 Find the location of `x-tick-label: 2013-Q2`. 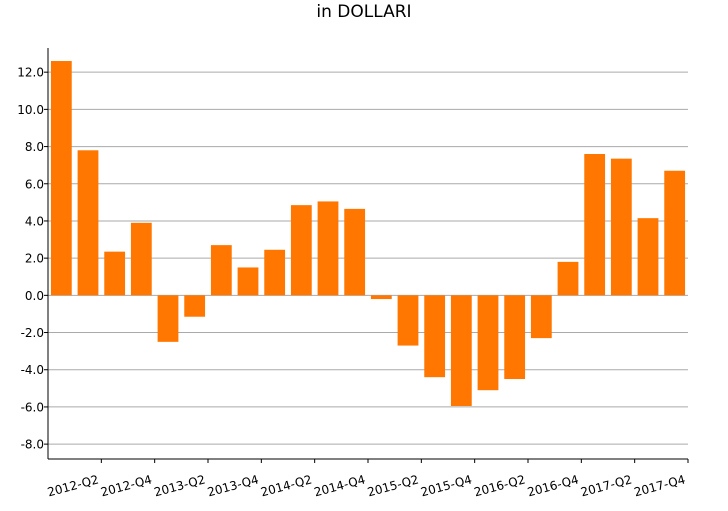

x-tick-label: 2013-Q2 is located at coordinates (180, 485).